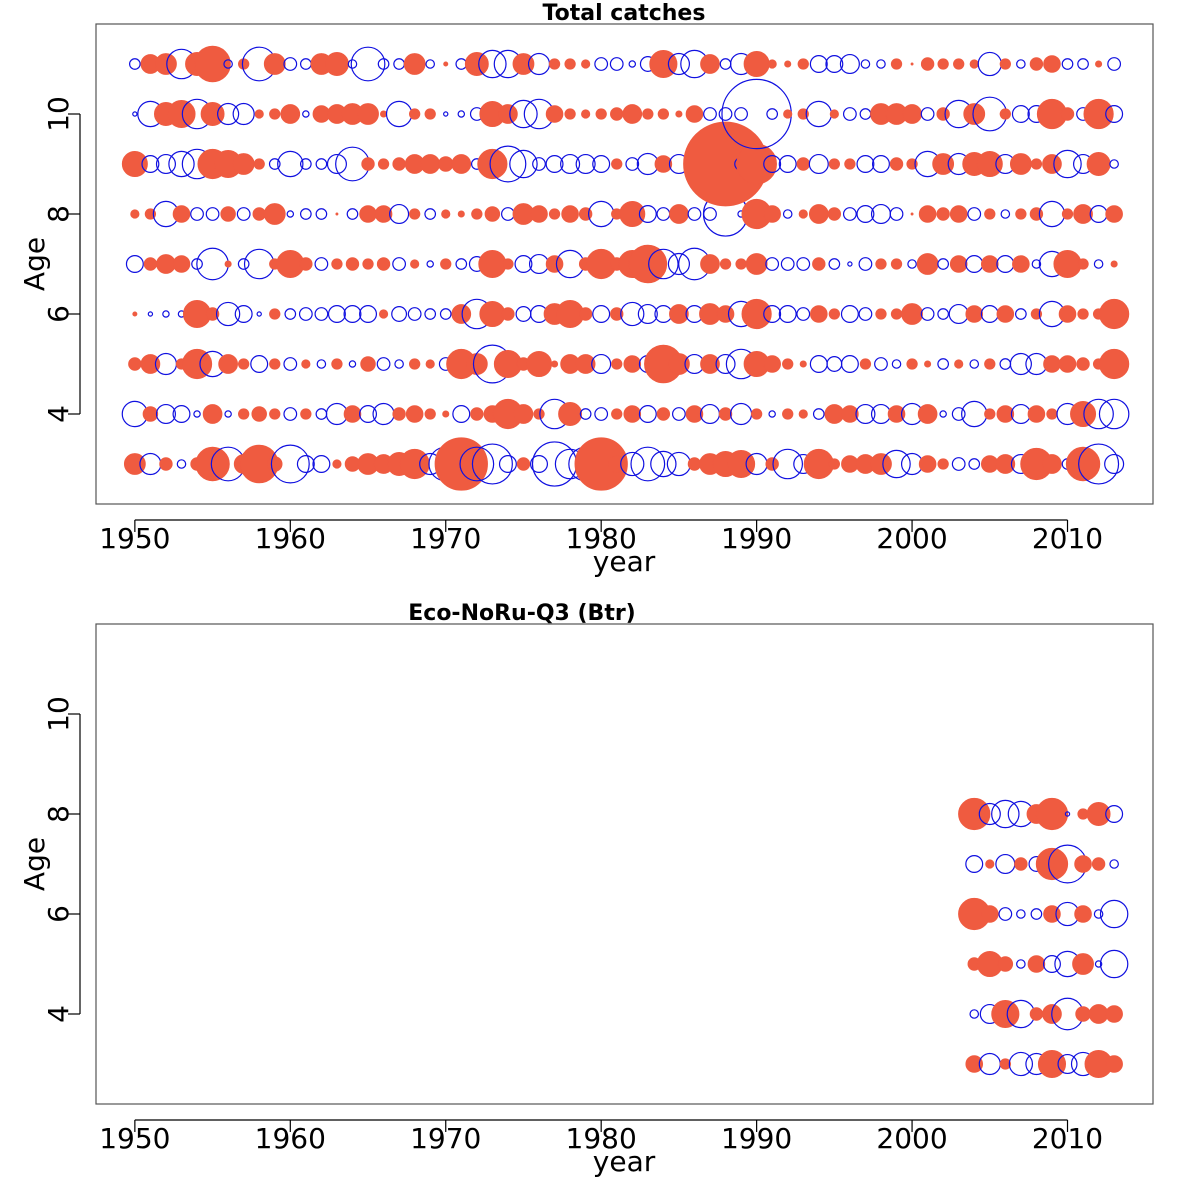 This screenshot has width=1200, height=1200. Describe the element at coordinates (624, 13) in the screenshot. I see `panel-1-title: Total catches` at that location.